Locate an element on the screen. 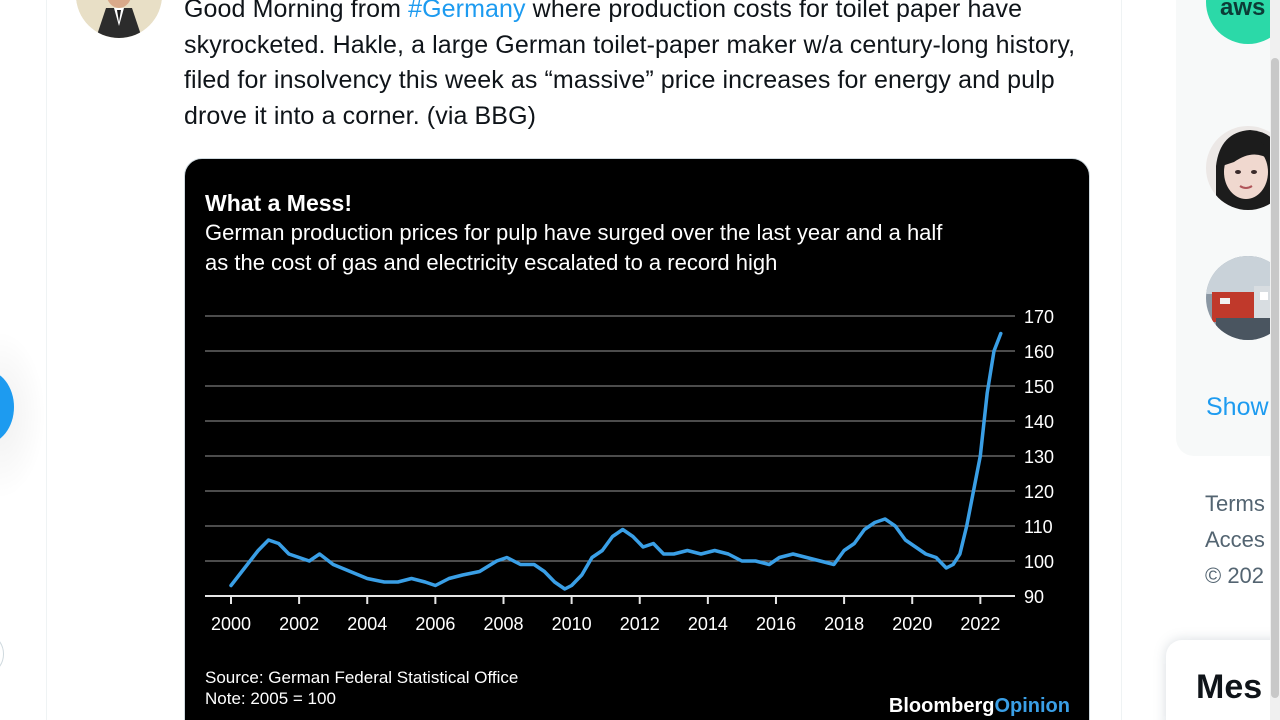  chart-y-tick-label: 90 is located at coordinates (1034, 597).